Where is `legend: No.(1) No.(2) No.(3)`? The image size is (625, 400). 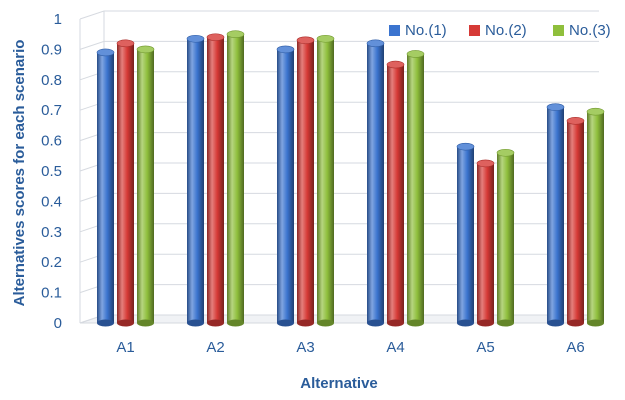 legend: No.(1) No.(2) No.(3) is located at coordinates (500, 30).